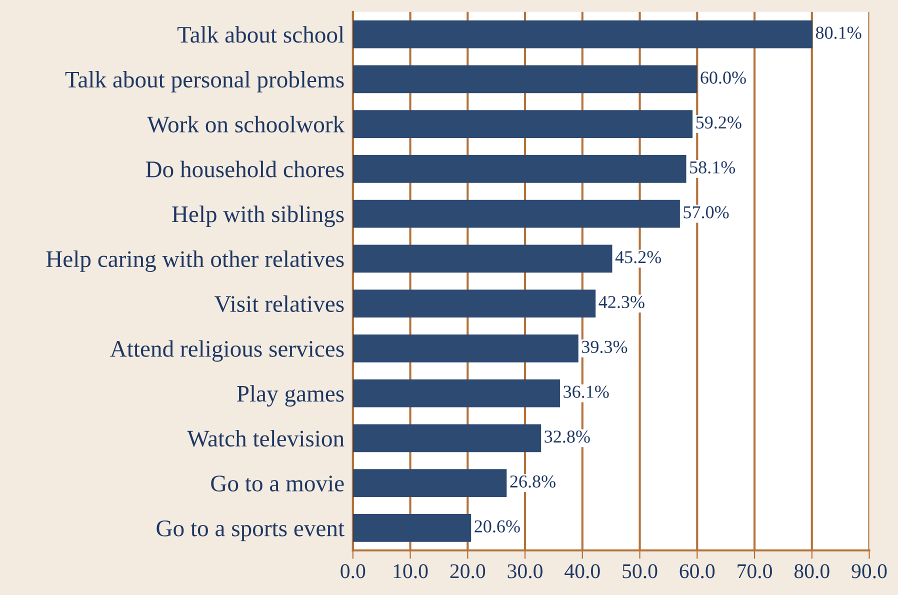 The height and width of the screenshot is (595, 898). I want to click on x-tick-label: 70.0, so click(755, 571).